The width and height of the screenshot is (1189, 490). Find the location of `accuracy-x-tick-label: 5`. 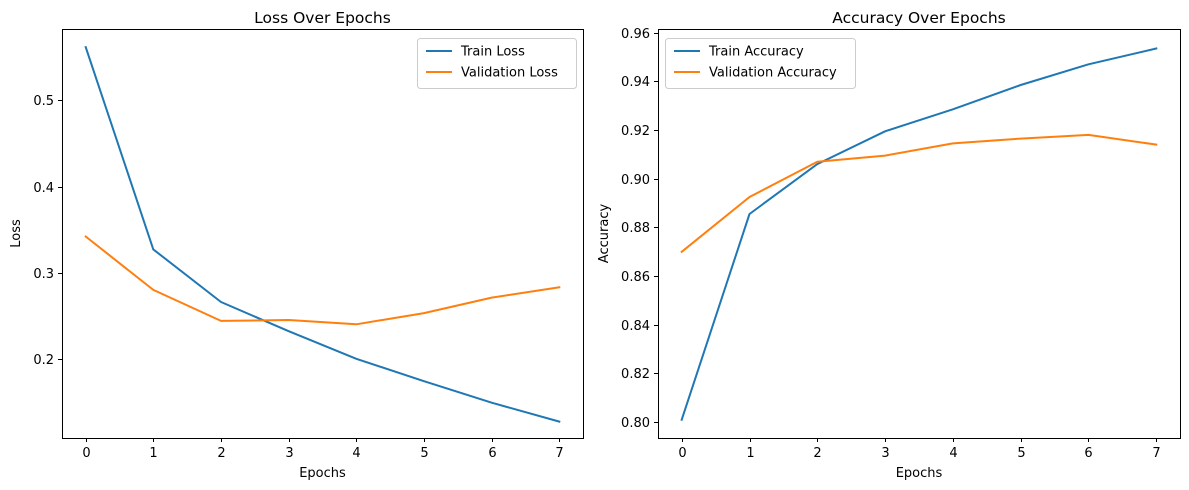

accuracy-x-tick-label: 5 is located at coordinates (1021, 453).